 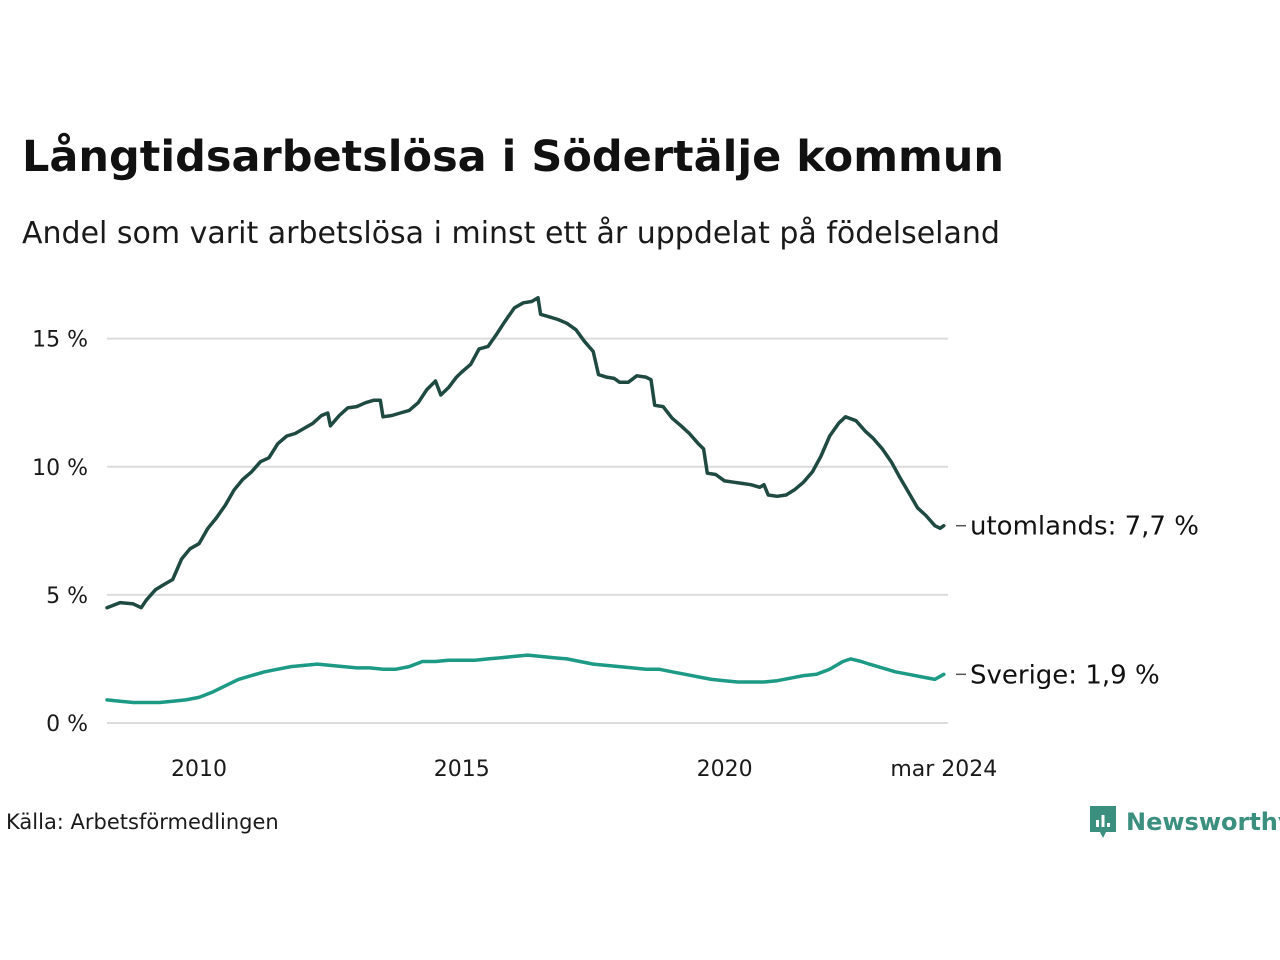 I want to click on brand-name: Newsworthy, so click(x=1203, y=822).